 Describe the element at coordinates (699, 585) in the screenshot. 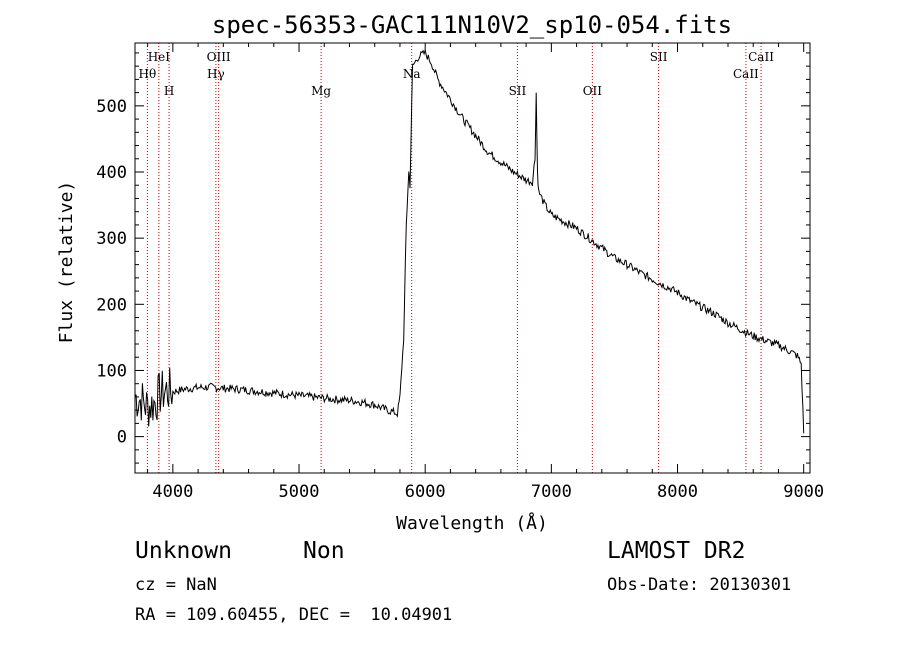

I see `obs-date: Obs-Date: 20130301` at that location.